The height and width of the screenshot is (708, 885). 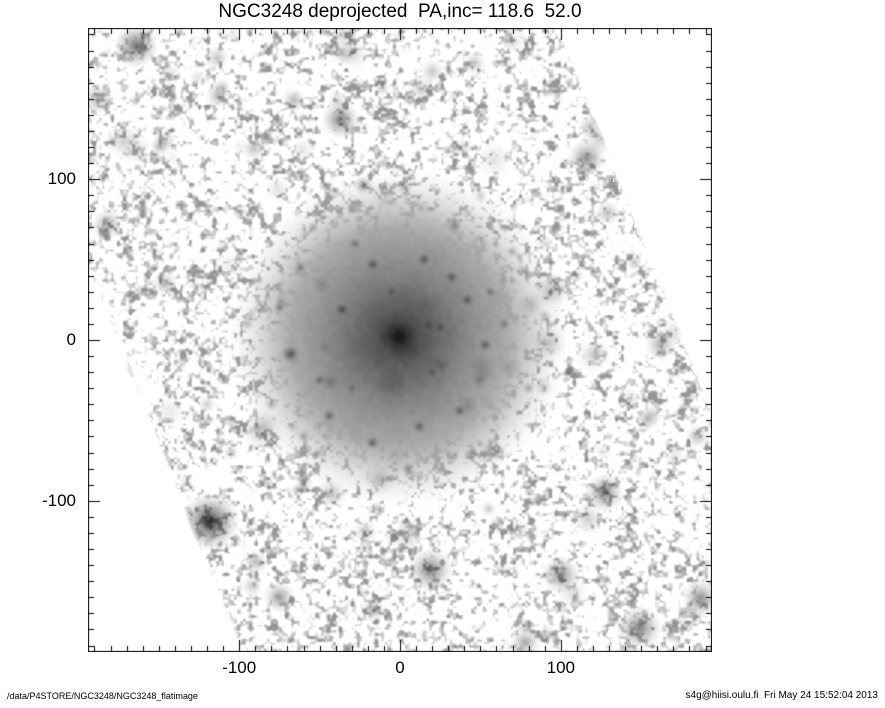 I want to click on x-tick-label: 0, so click(x=400, y=667).